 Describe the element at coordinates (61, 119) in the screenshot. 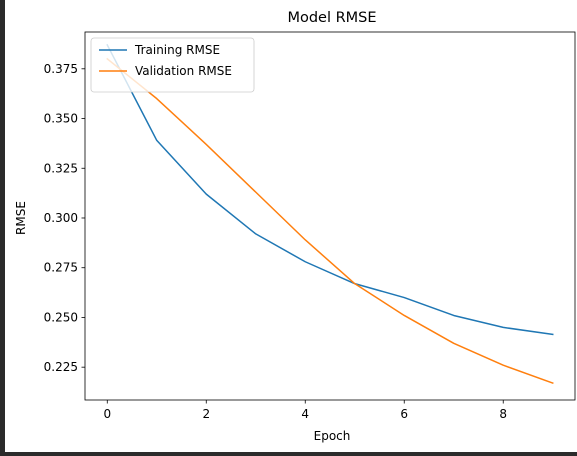

I see `y-tick-label: 0.350` at that location.